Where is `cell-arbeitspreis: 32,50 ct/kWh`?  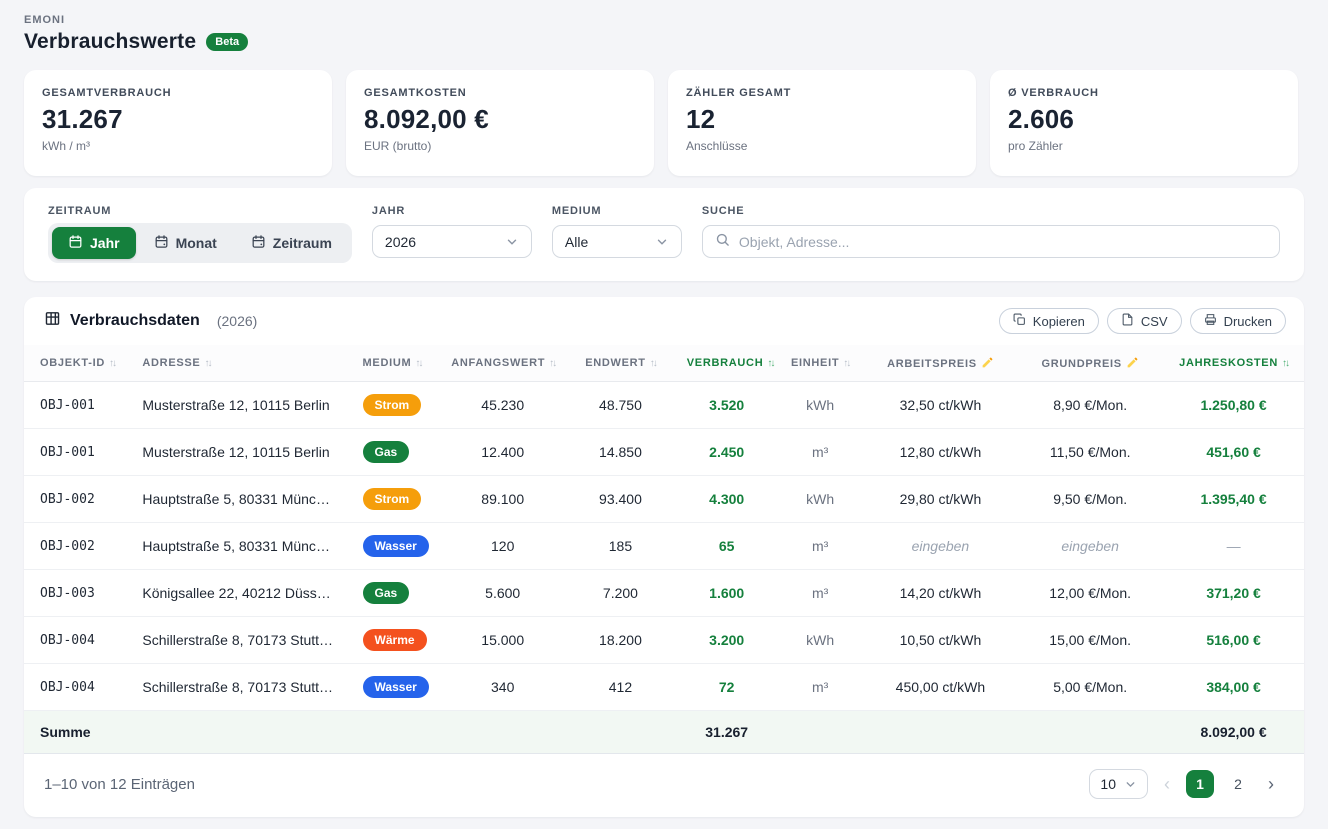
cell-arbeitspreis: 32,50 ct/kWh is located at coordinates (940, 405).